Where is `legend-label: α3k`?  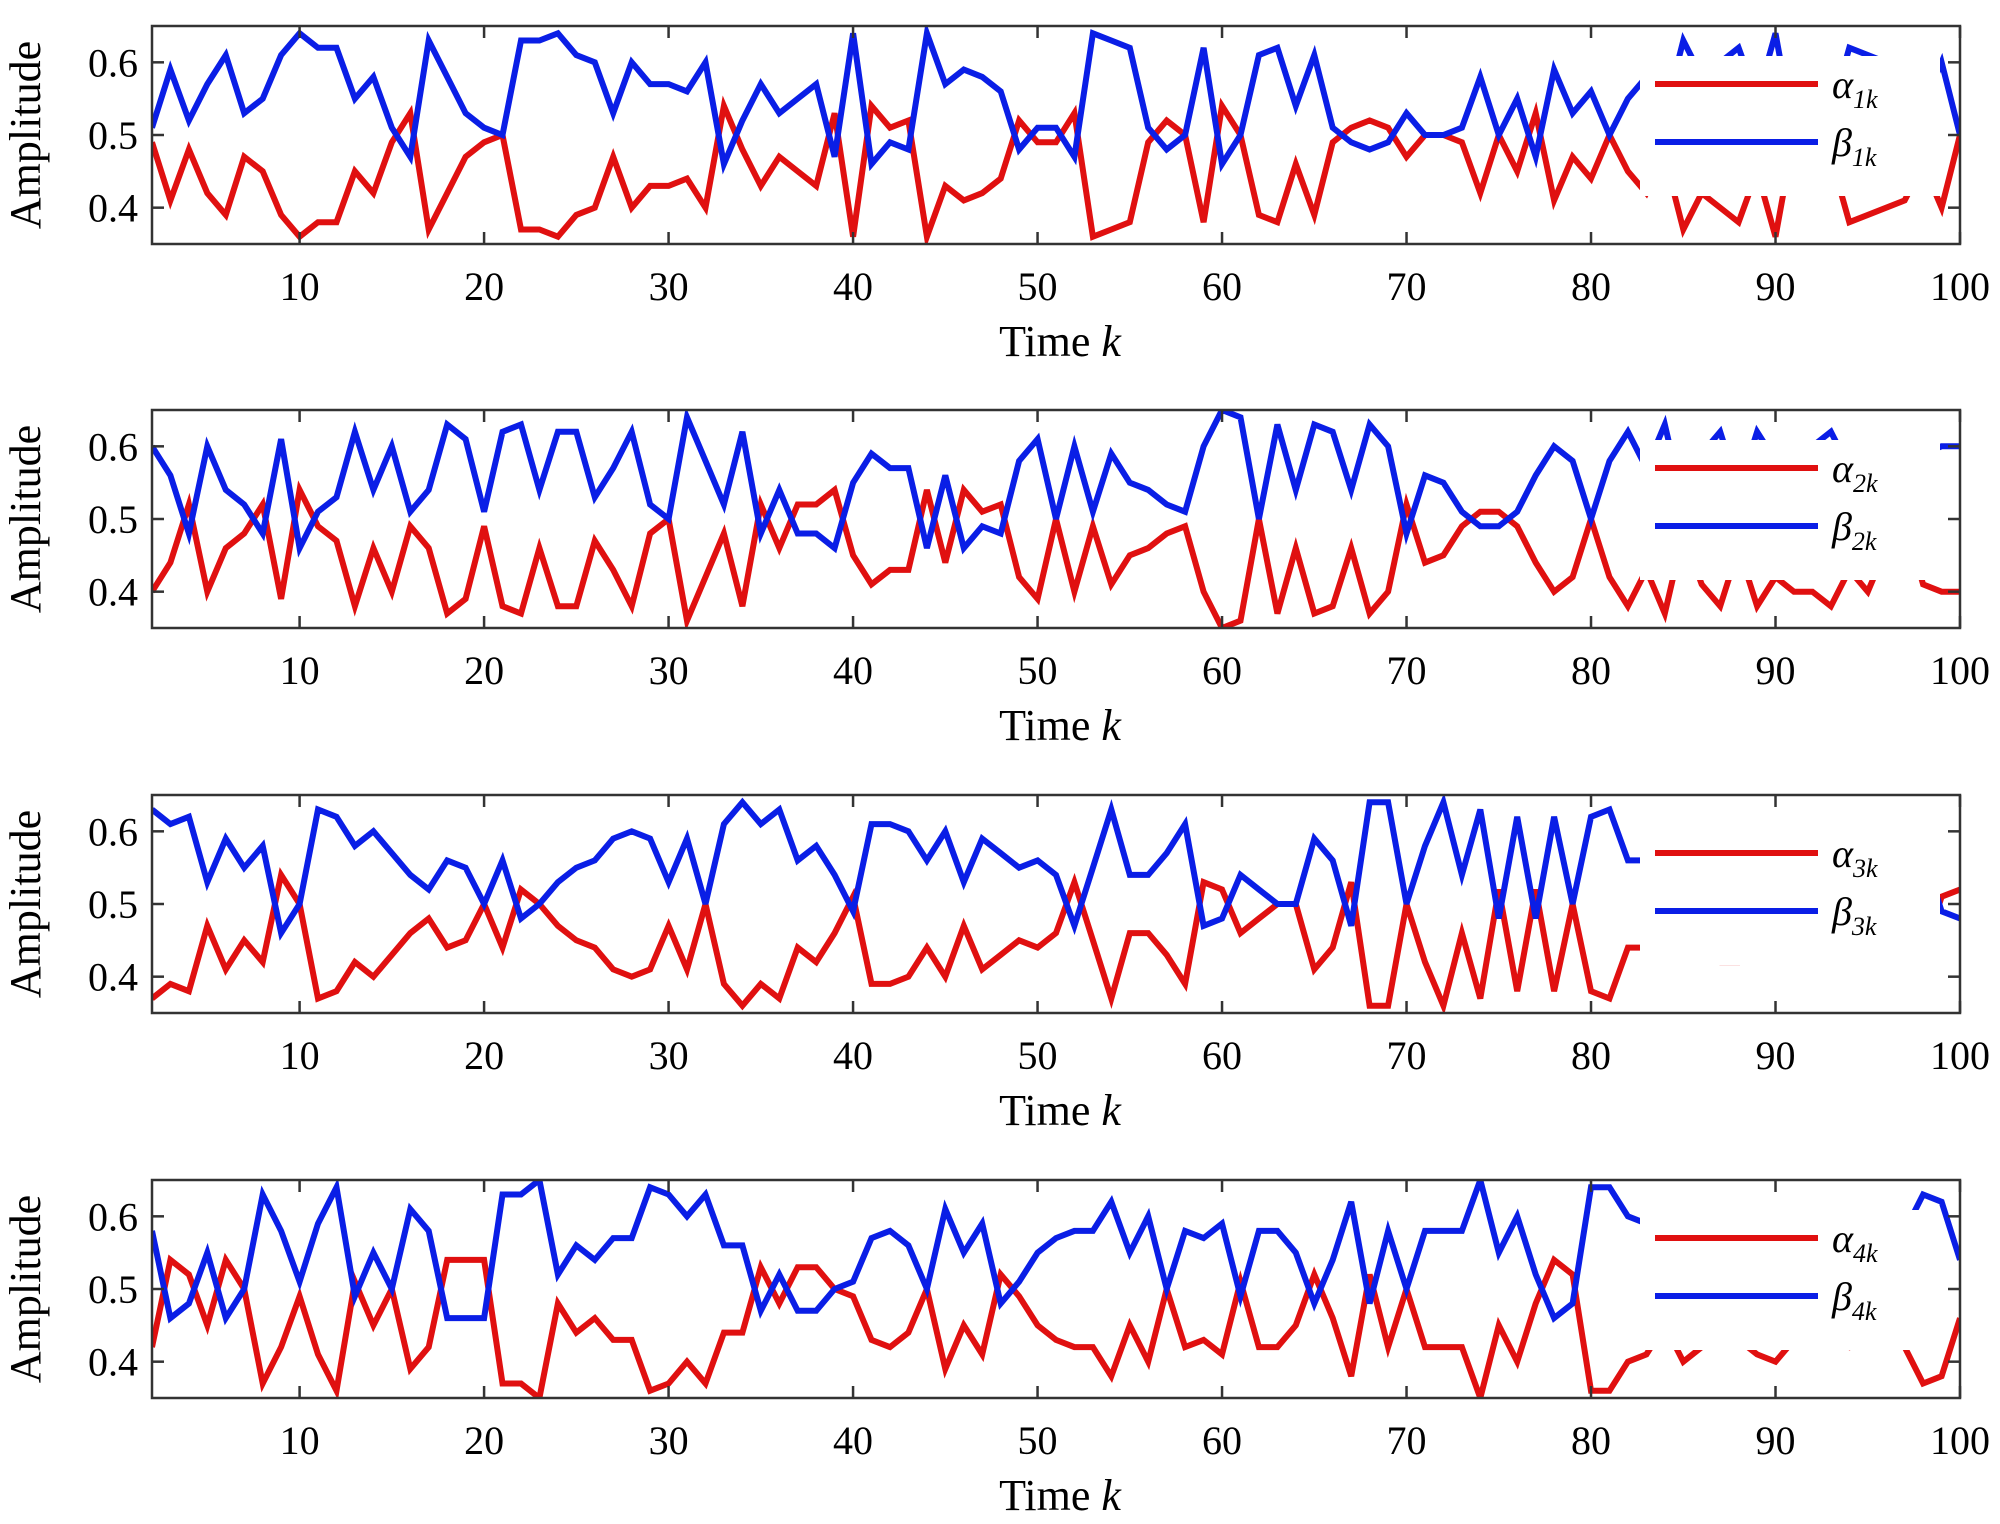
legend-label: α3k is located at coordinates (1855, 857).